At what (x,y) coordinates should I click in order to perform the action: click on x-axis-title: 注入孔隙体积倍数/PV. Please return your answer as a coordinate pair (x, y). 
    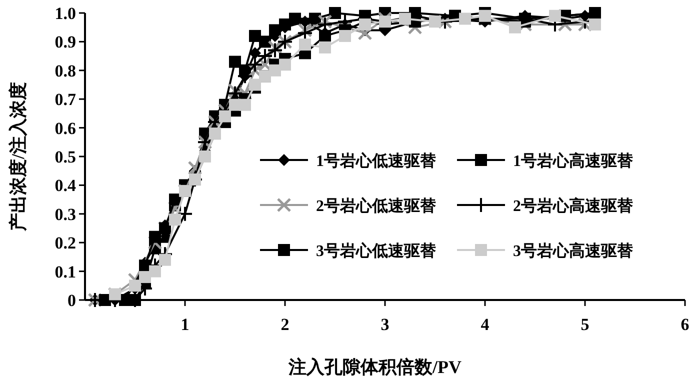
    Looking at the image, I should click on (375, 367).